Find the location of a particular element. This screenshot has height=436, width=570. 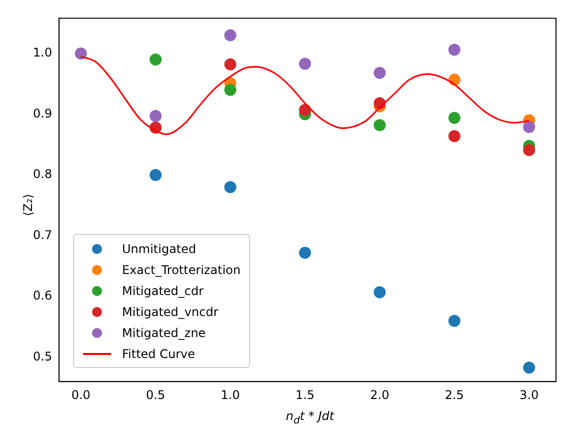

x-axis-title: n$_{d}$t * Jdt is located at coordinates (310, 417).